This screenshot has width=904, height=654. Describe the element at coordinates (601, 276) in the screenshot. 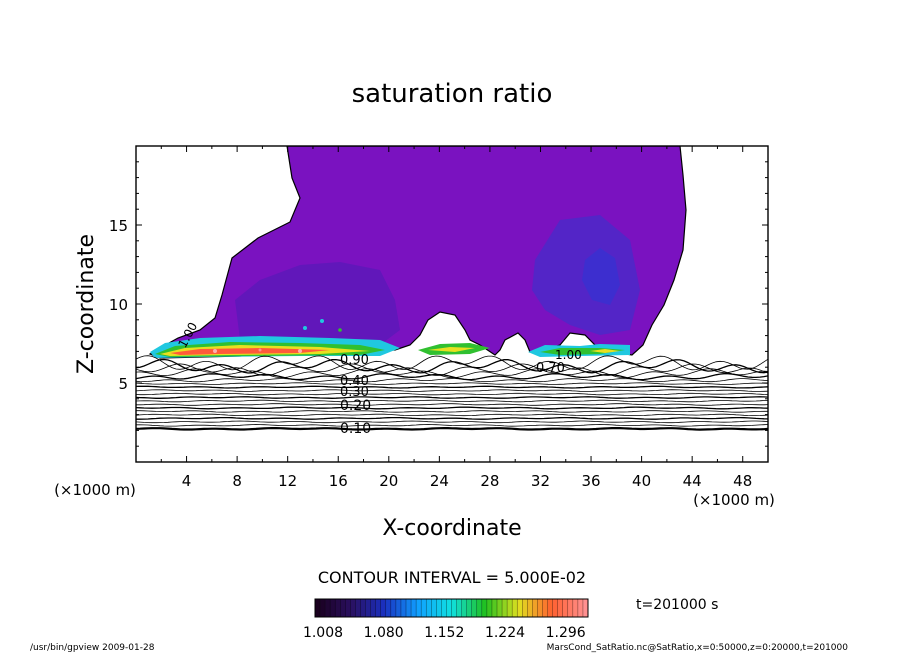

I see `saturation-region-core-right` at that location.